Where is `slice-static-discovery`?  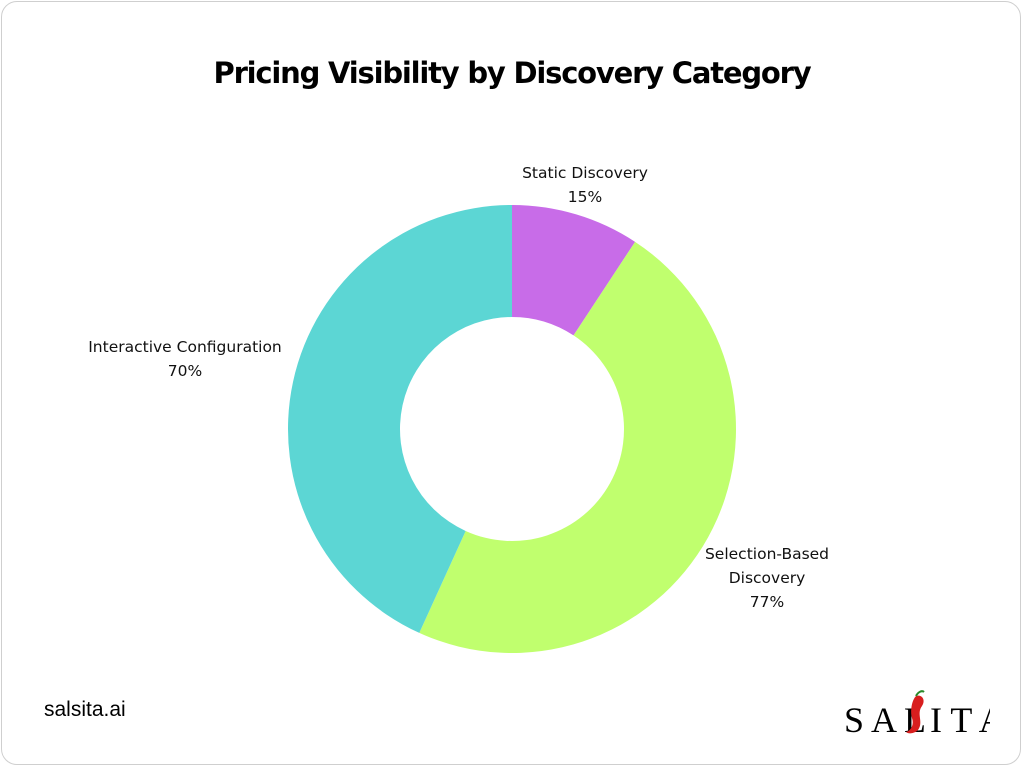
slice-static-discovery is located at coordinates (574, 270).